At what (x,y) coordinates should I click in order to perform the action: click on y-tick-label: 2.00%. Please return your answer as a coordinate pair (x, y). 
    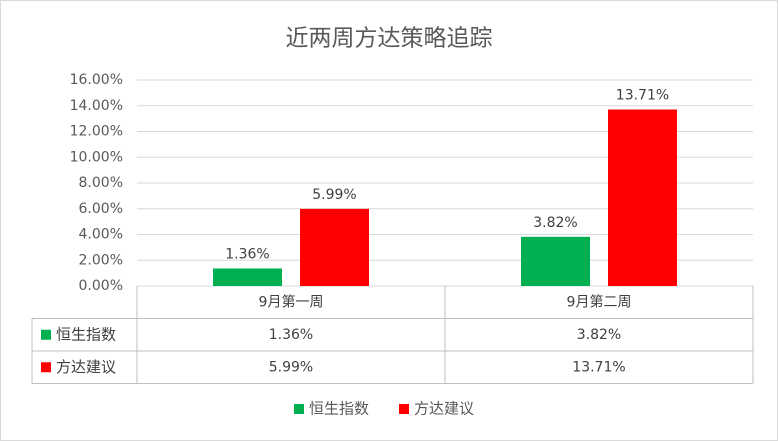
    Looking at the image, I should click on (101, 260).